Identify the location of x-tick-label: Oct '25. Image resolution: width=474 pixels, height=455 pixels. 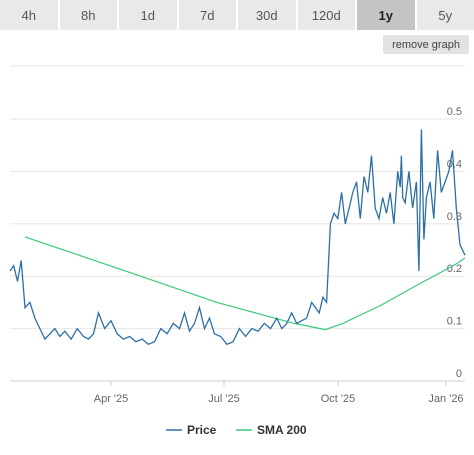
(338, 399).